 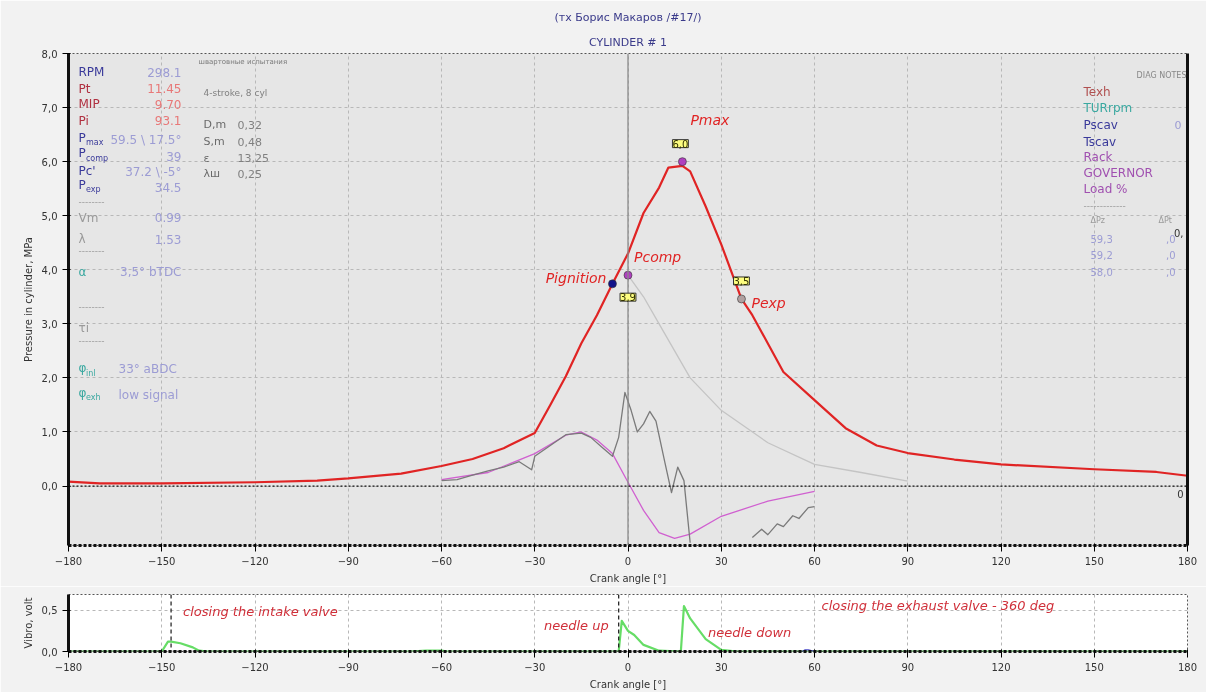 I want to click on y-tick-label: 1,0, so click(x=49, y=432).